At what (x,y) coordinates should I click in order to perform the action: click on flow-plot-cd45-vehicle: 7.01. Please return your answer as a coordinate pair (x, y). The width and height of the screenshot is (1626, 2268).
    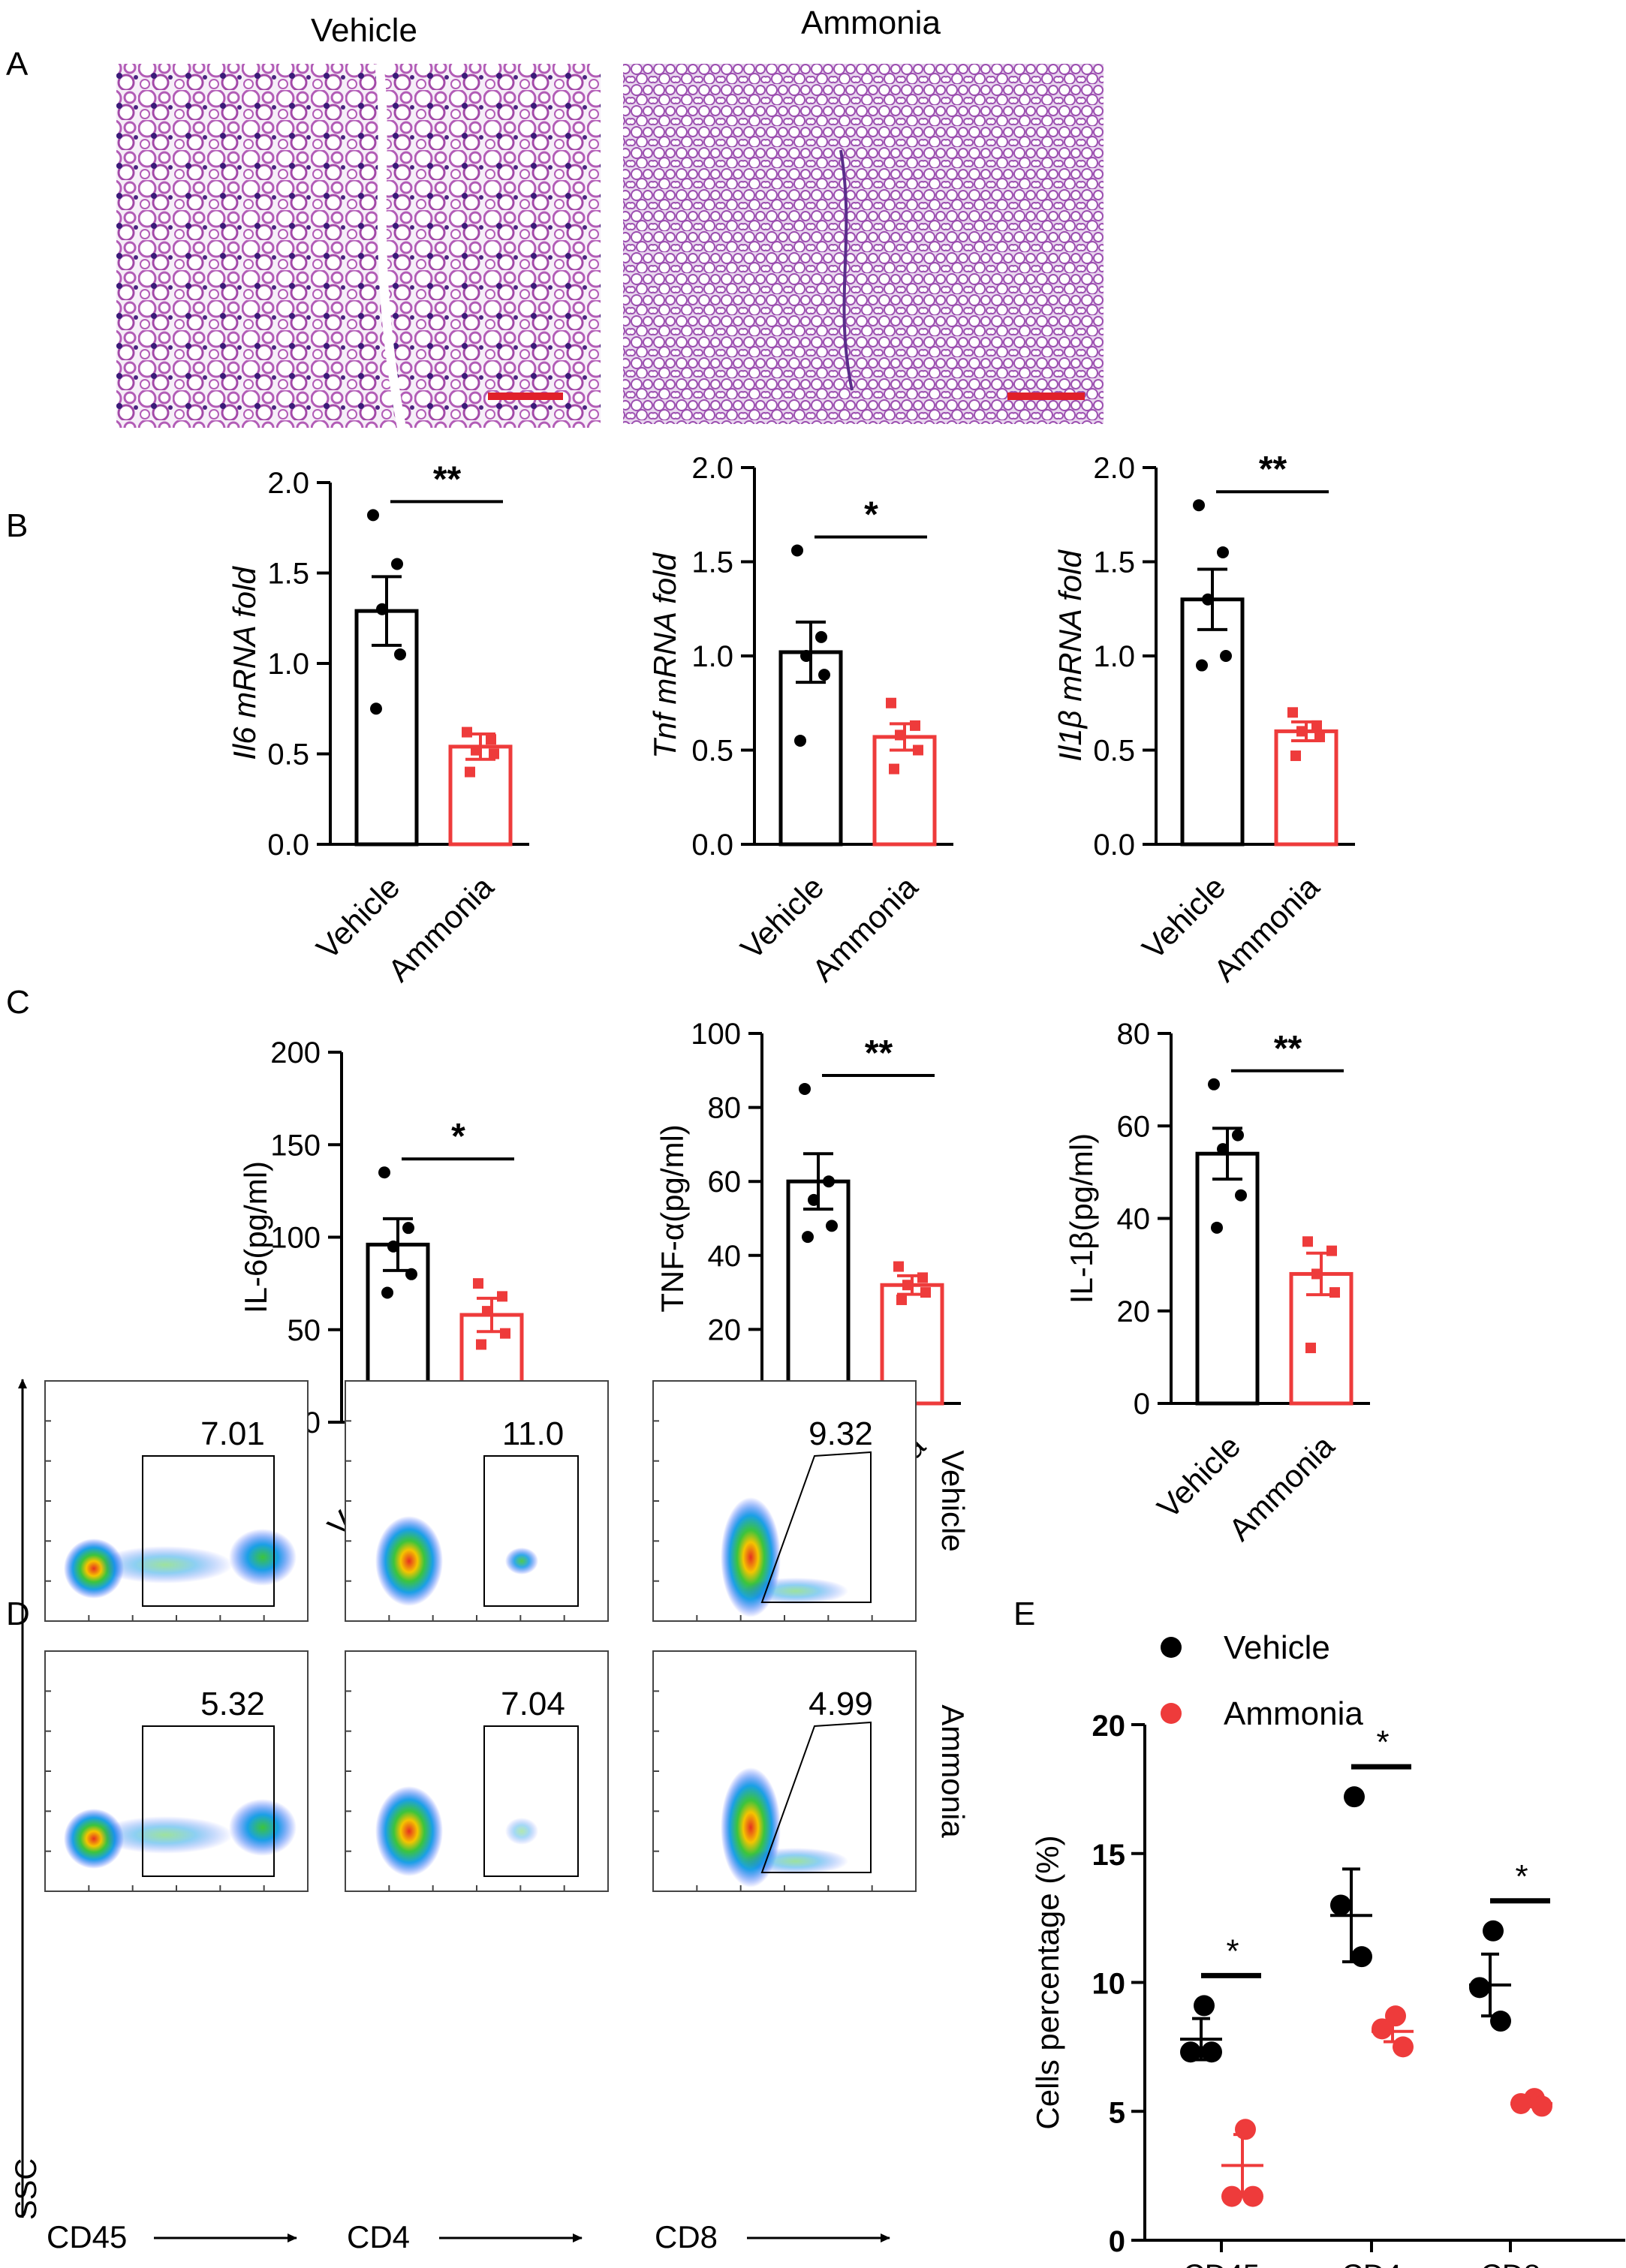
    Looking at the image, I should click on (176, 1501).